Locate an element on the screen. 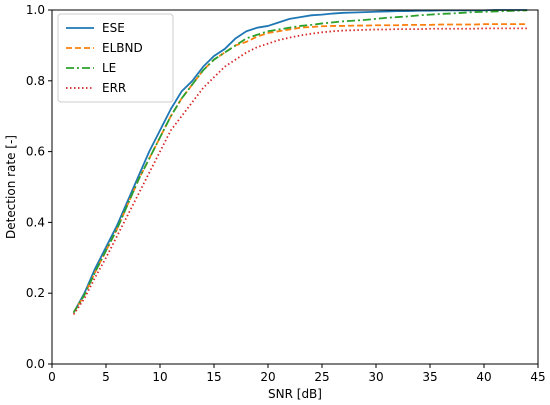 The width and height of the screenshot is (550, 405). x-tick-label: 20 is located at coordinates (267, 377).